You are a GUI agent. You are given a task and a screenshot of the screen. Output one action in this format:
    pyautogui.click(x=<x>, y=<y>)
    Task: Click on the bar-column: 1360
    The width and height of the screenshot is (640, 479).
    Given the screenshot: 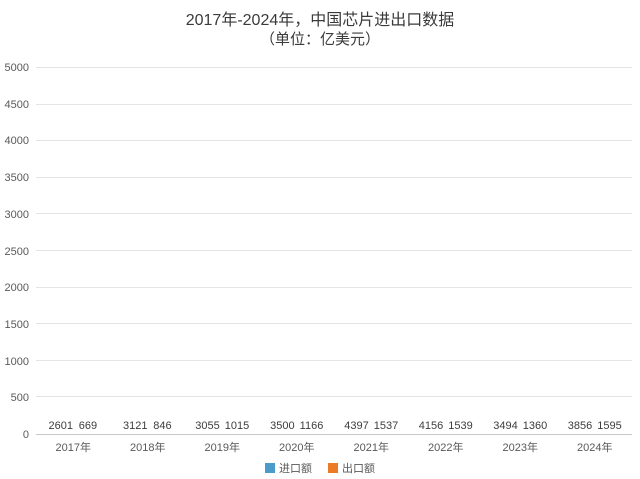 What is the action you would take?
    pyautogui.click(x=535, y=427)
    